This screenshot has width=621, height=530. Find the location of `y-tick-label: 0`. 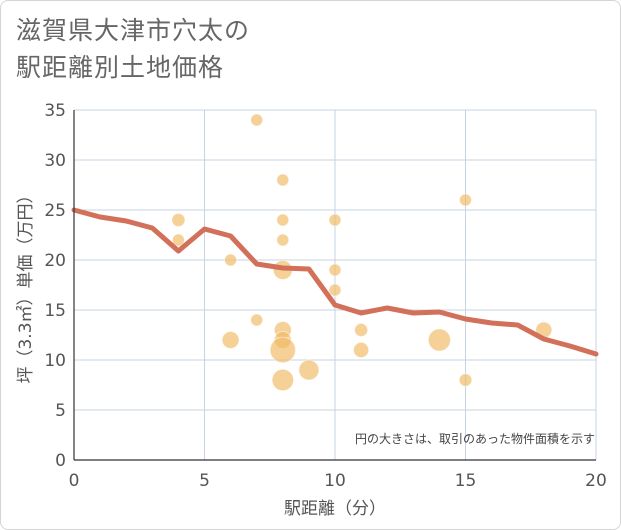

y-tick-label: 0 is located at coordinates (60, 461).